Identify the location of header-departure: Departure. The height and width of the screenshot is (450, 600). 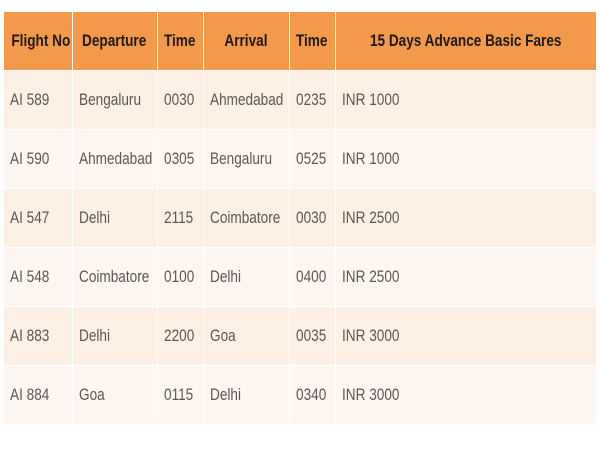
(115, 41).